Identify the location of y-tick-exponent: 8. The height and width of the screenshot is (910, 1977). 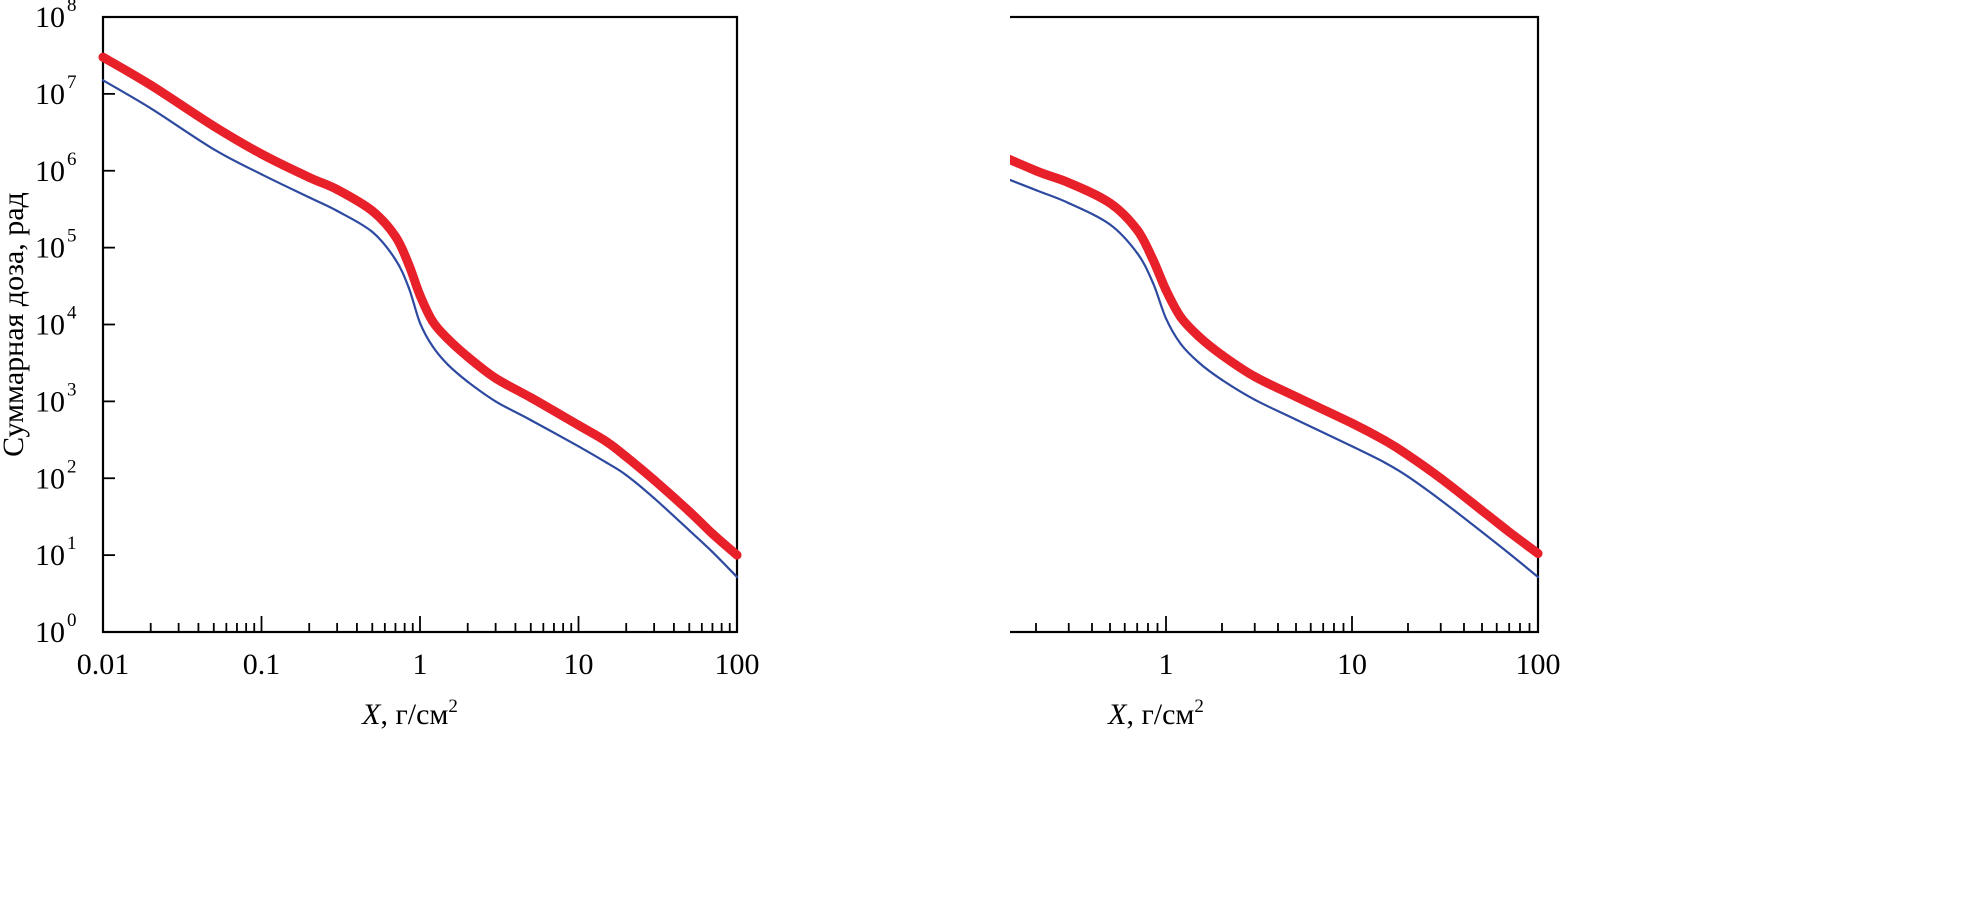
(72, 8).